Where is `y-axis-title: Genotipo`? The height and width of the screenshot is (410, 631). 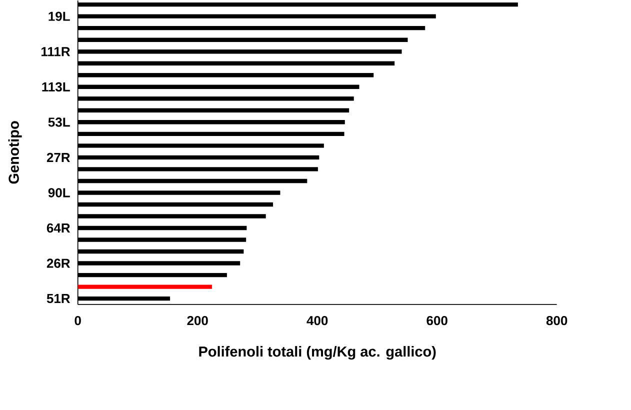 y-axis-title: Genotipo is located at coordinates (15, 152).